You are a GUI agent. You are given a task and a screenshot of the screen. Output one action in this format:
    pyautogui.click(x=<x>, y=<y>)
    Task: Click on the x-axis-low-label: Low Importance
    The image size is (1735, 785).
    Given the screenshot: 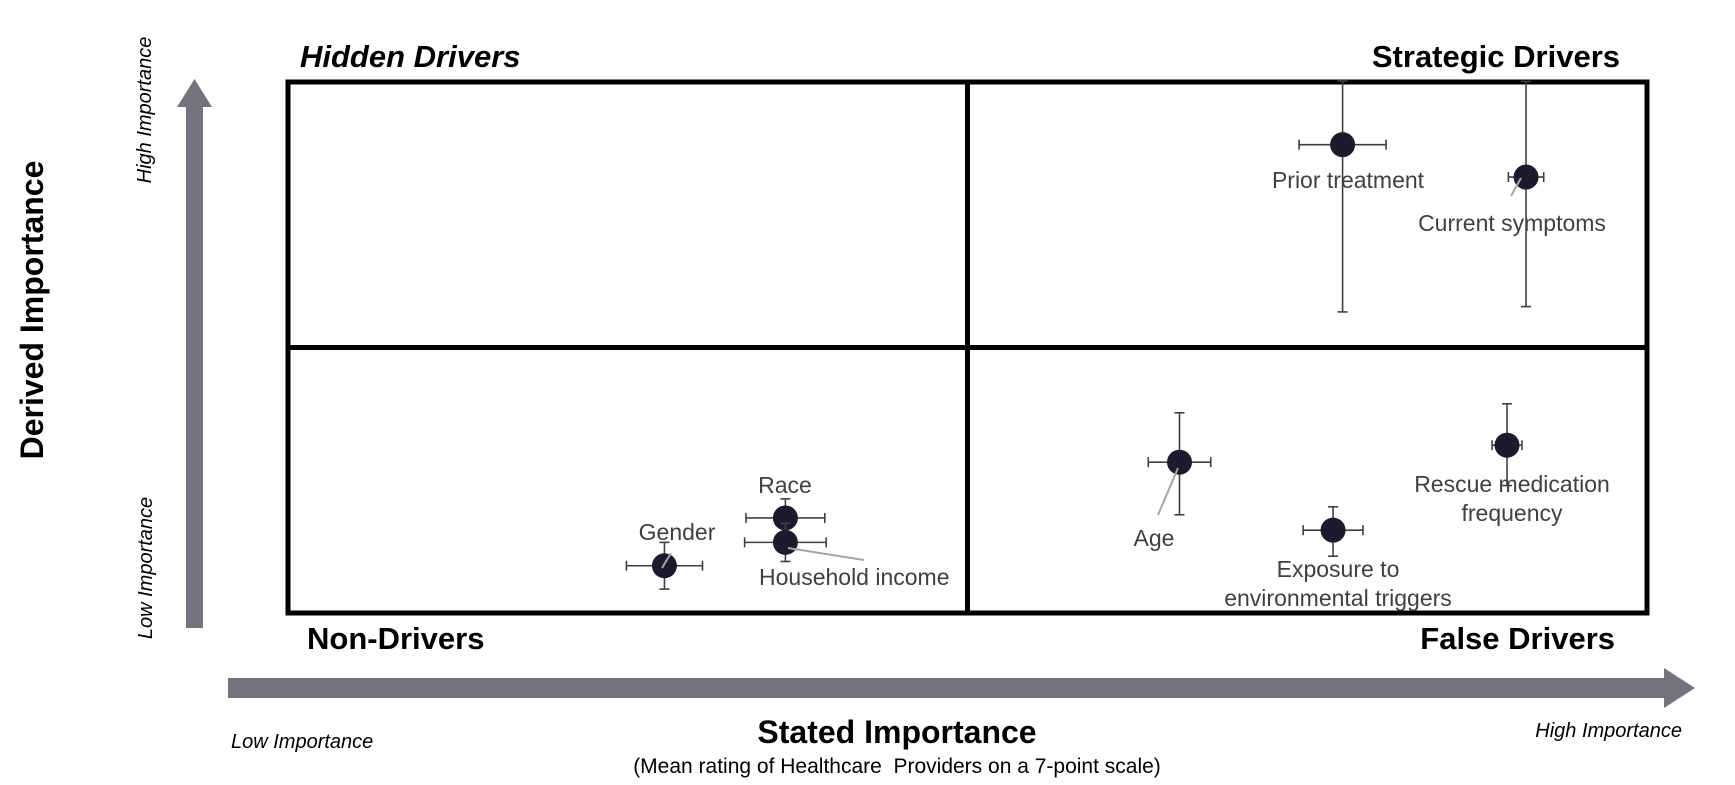 What is the action you would take?
    pyautogui.click(x=302, y=742)
    